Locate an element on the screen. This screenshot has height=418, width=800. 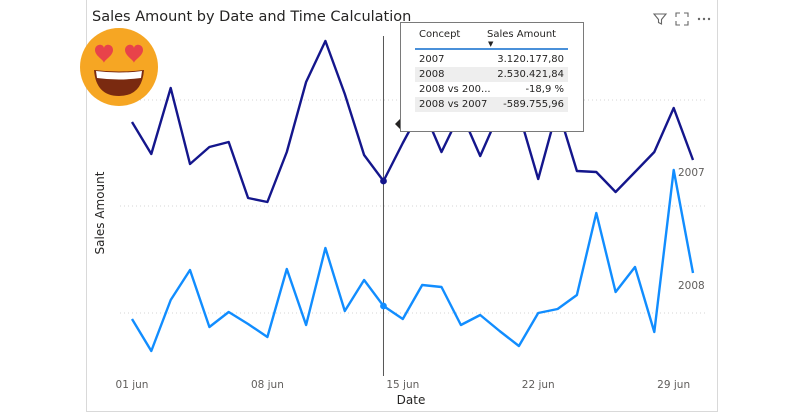
series-end-label: 2008 is located at coordinates (691, 286).